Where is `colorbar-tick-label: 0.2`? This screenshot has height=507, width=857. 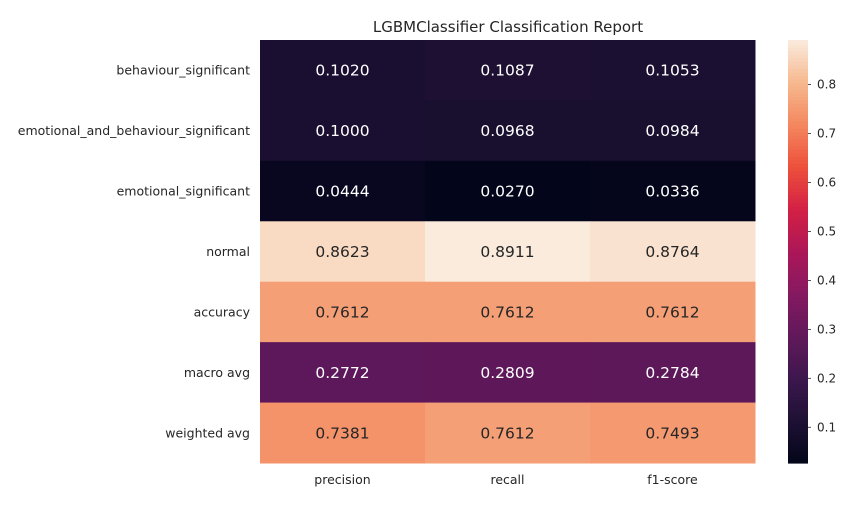 colorbar-tick-label: 0.2 is located at coordinates (826, 378).